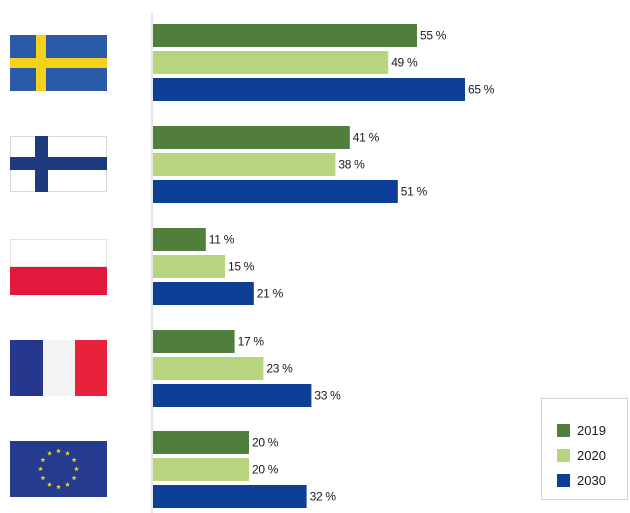 The width and height of the screenshot is (630, 513). Describe the element at coordinates (201, 469) in the screenshot. I see `bar-2020-eu` at that location.